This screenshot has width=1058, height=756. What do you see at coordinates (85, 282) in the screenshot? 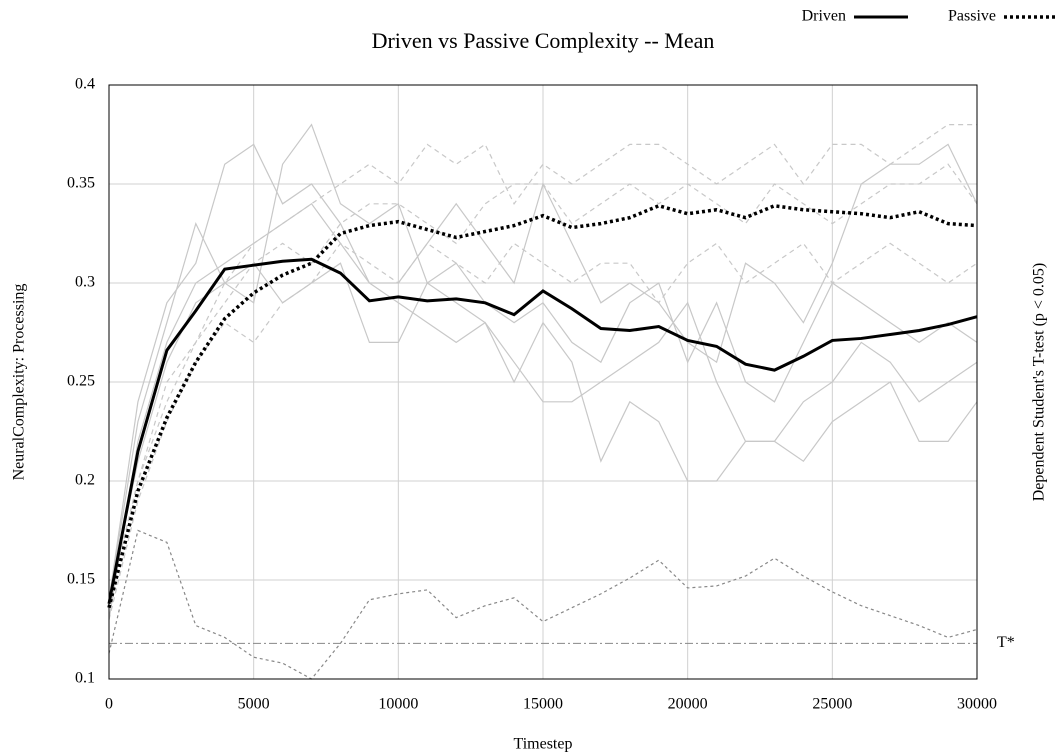
I see `y-tick-label: 0.3` at bounding box center [85, 282].